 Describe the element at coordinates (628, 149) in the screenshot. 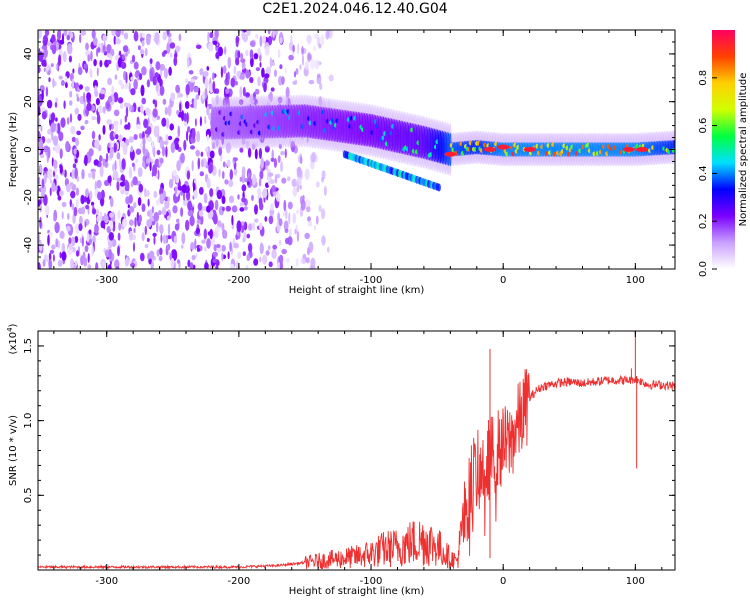

I see `band-core` at that location.